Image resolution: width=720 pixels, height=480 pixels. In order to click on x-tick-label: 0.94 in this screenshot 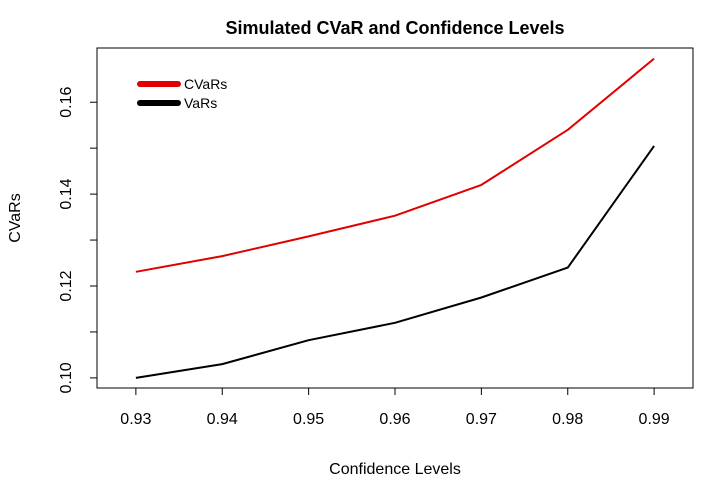, I will do `click(222, 419)`.